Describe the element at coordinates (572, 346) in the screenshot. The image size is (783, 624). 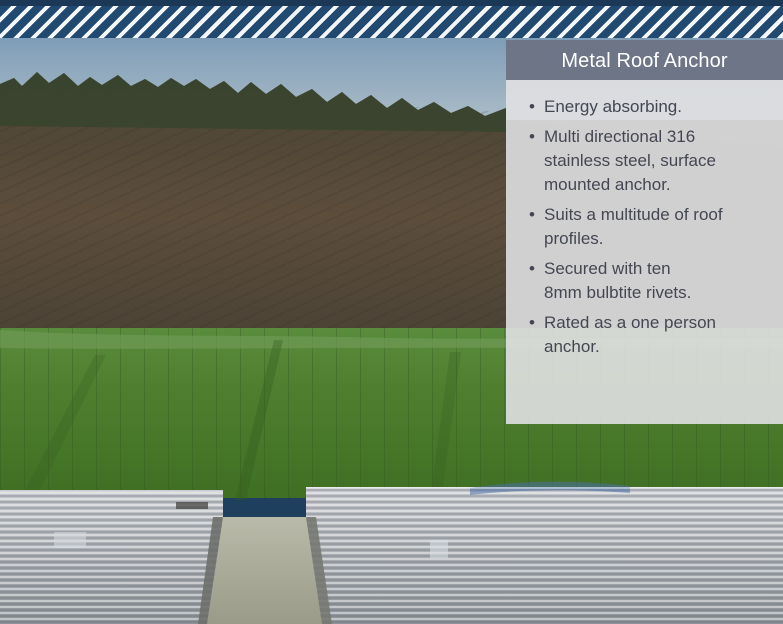
I see `feature-line: anchor.` at that location.